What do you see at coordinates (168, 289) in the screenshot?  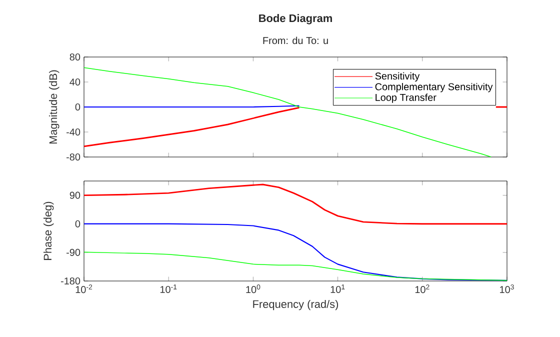 I see `x-tick-label: 10$^{-1}$` at bounding box center [168, 289].